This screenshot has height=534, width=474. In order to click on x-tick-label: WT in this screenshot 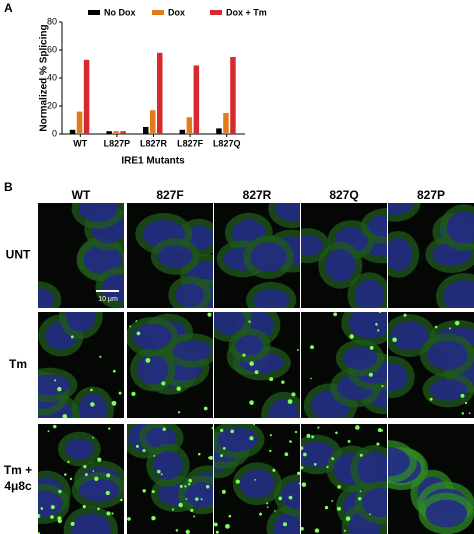, I will do `click(80, 143)`.